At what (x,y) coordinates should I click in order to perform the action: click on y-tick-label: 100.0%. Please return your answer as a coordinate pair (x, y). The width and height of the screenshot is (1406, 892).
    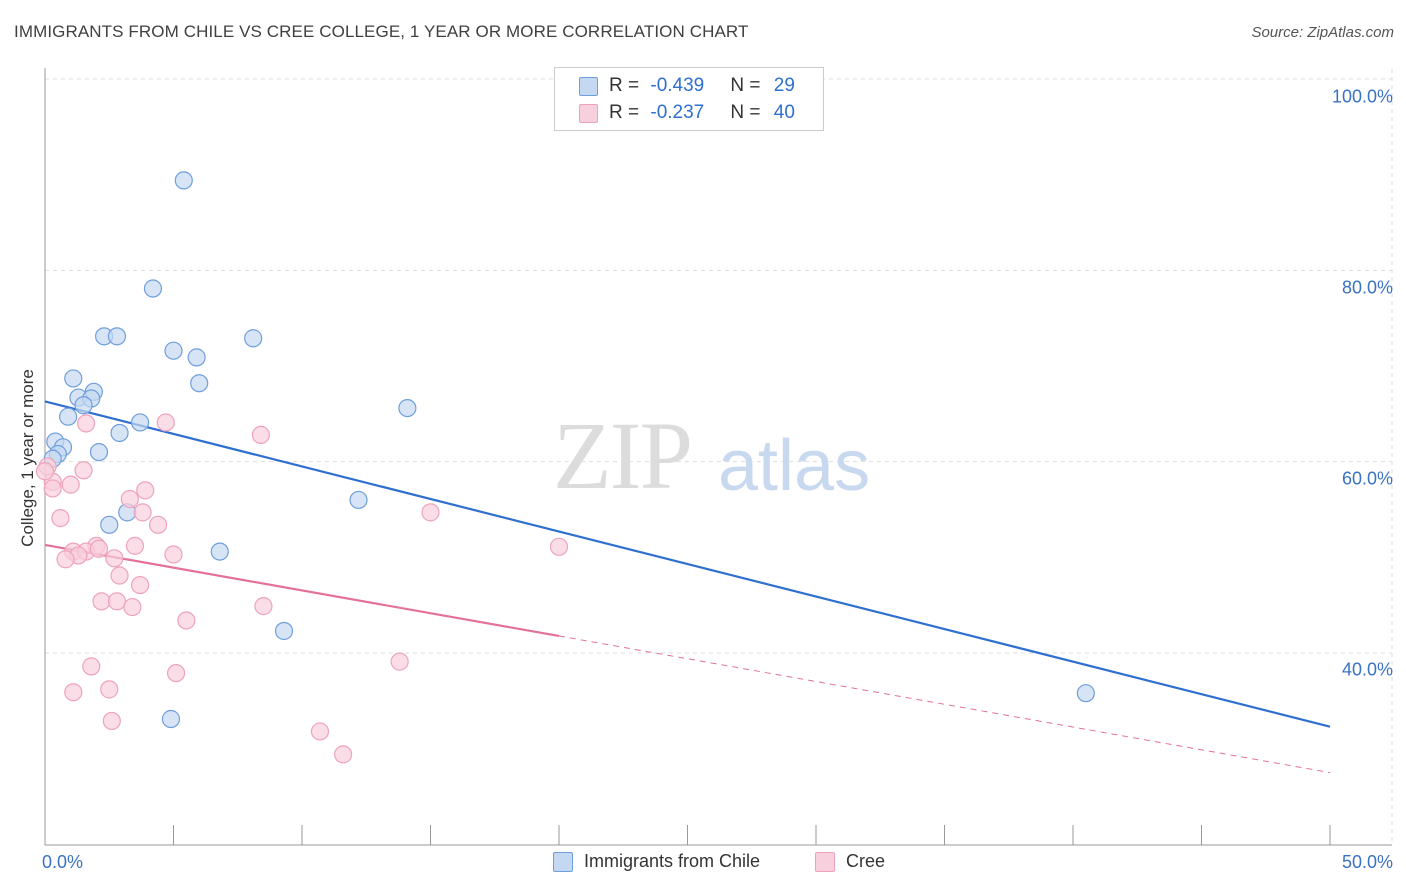
    Looking at the image, I should click on (1362, 96).